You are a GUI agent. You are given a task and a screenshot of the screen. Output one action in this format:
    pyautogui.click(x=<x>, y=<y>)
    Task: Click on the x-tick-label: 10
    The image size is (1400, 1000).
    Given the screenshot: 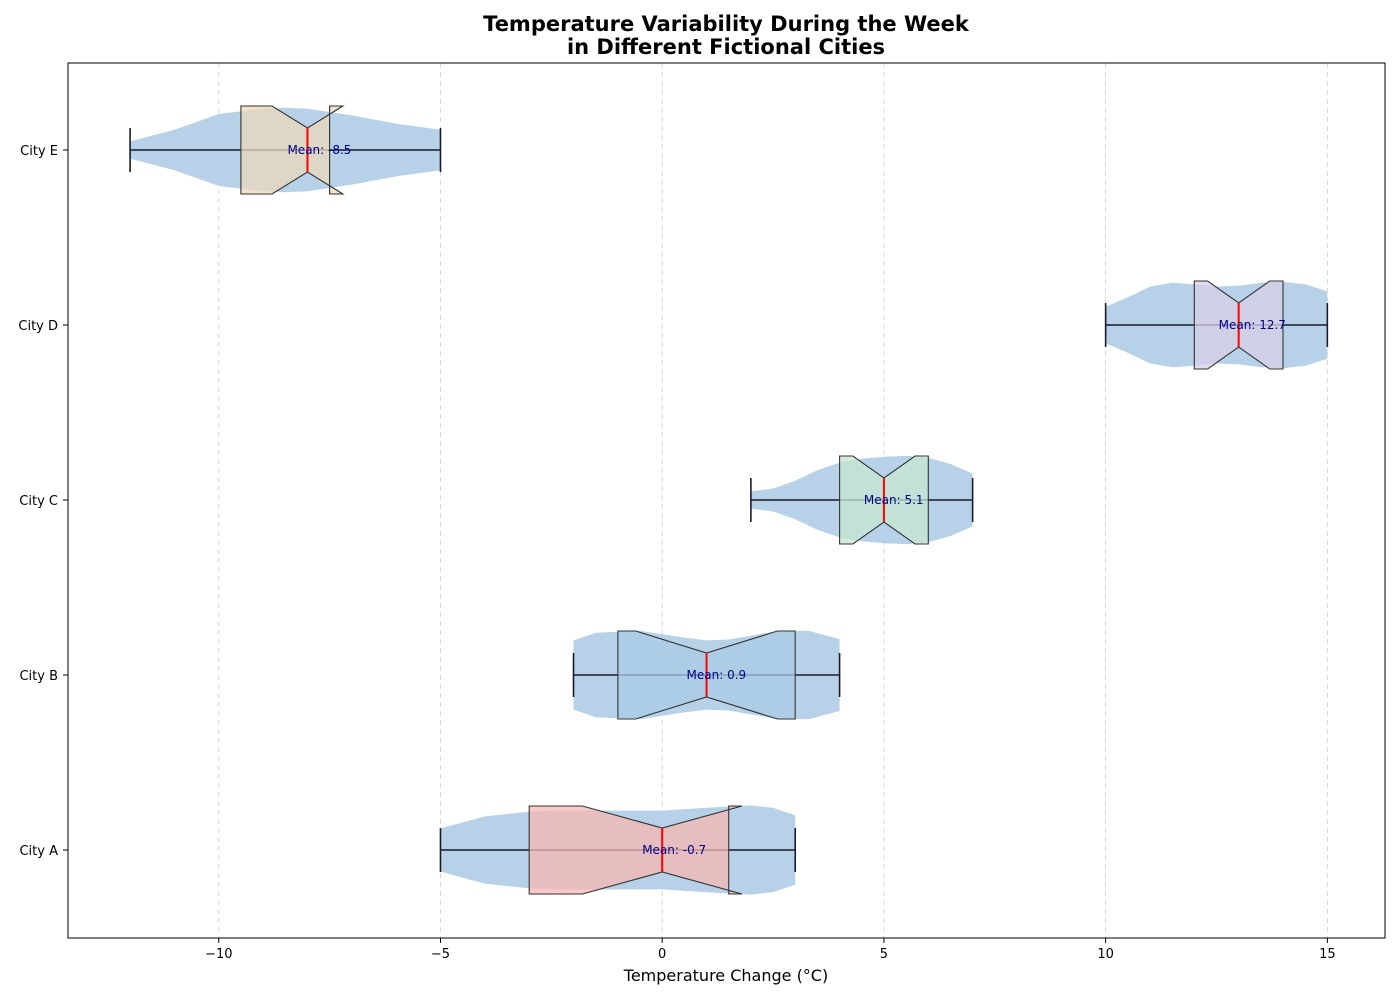 What is the action you would take?
    pyautogui.click(x=1105, y=954)
    